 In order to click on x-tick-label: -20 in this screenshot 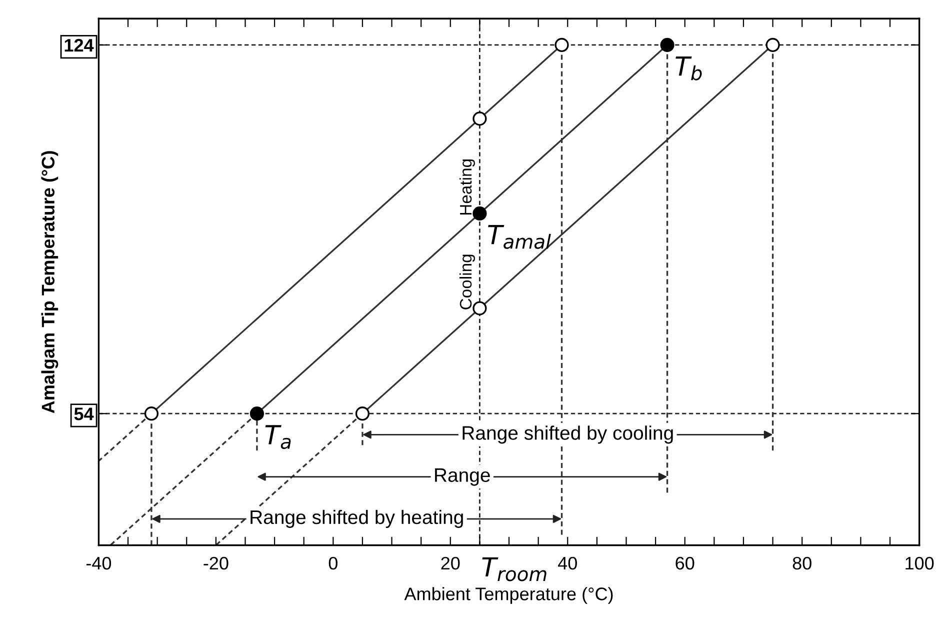, I will do `click(216, 563)`.